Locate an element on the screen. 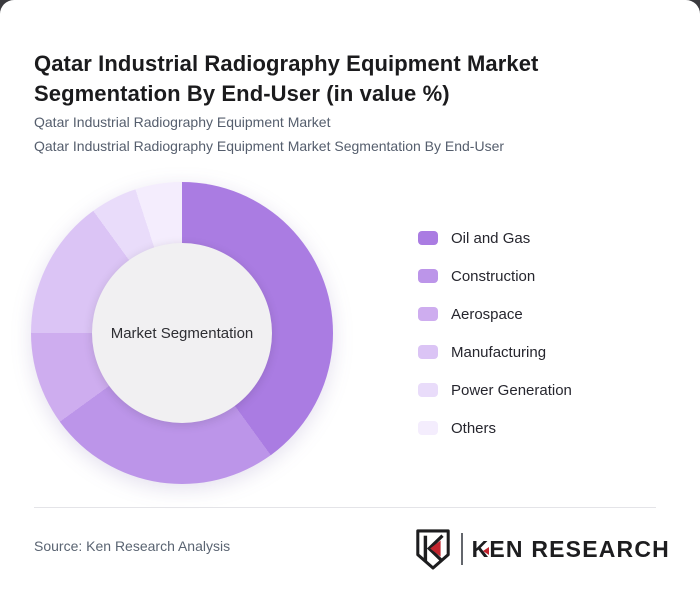  logo-wordmark: KEN RESEARCH is located at coordinates (571, 549).